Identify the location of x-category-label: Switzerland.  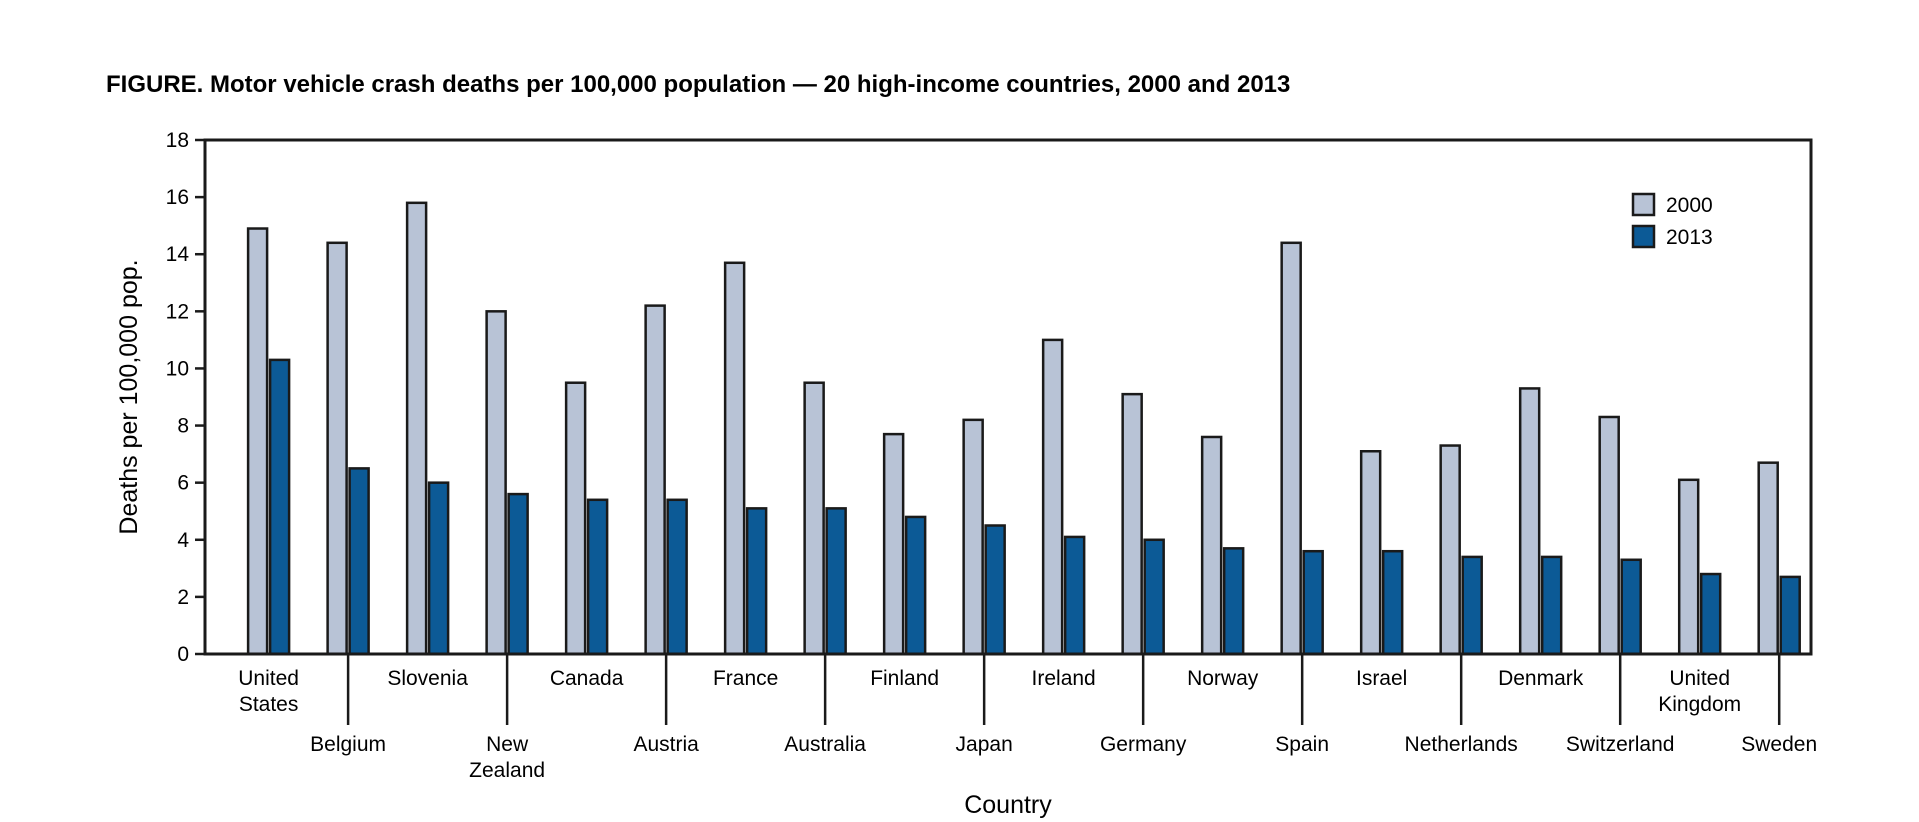
(1620, 744).